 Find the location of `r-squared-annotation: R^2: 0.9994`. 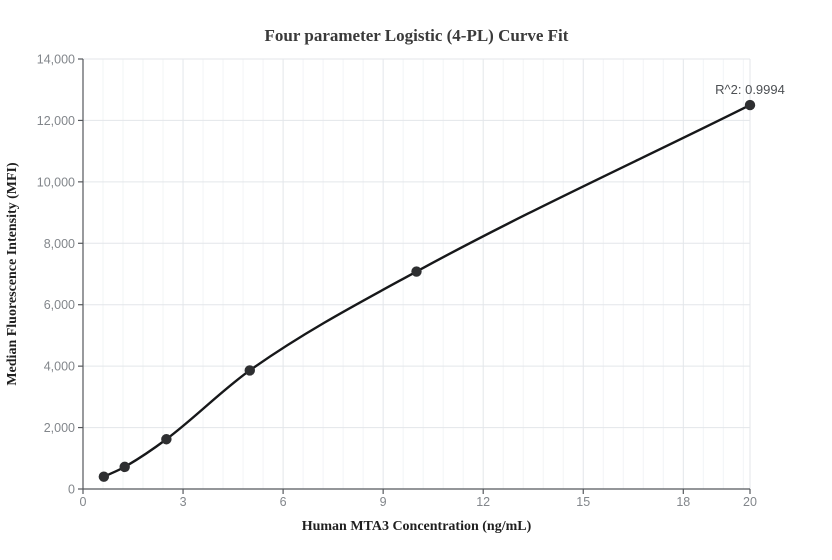

r-squared-annotation: R^2: 0.9994 is located at coordinates (750, 89).